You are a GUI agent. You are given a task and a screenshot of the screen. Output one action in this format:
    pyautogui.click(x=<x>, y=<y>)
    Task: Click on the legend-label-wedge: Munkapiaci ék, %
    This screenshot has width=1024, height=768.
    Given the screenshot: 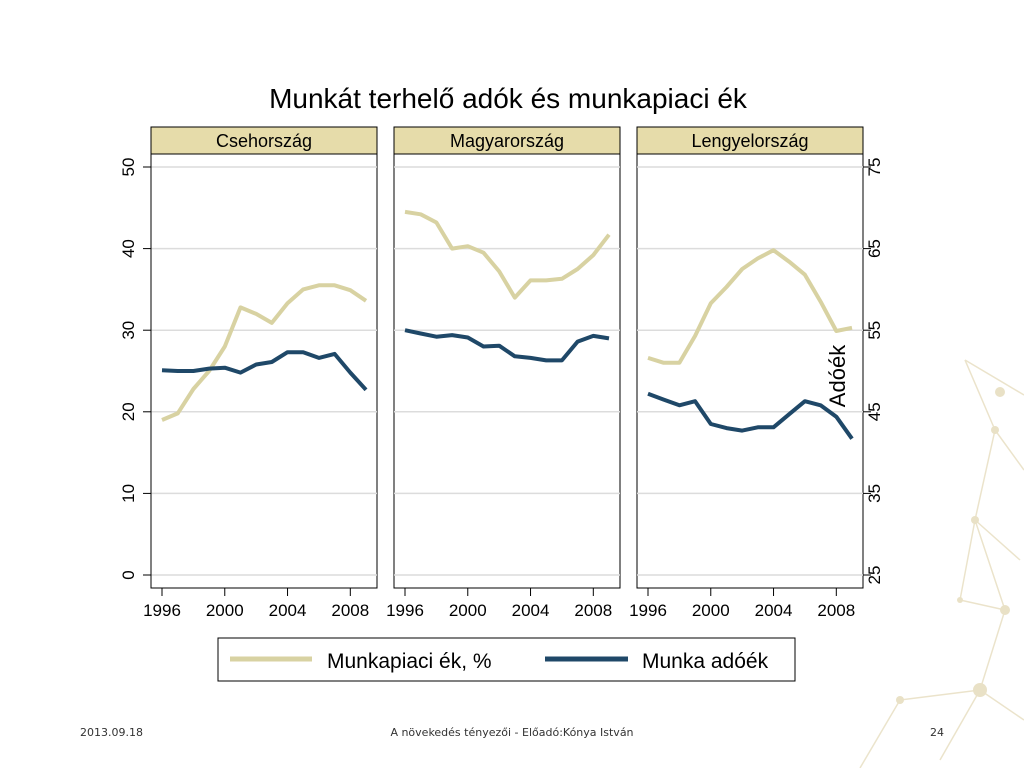 What is the action you would take?
    pyautogui.click(x=409, y=661)
    